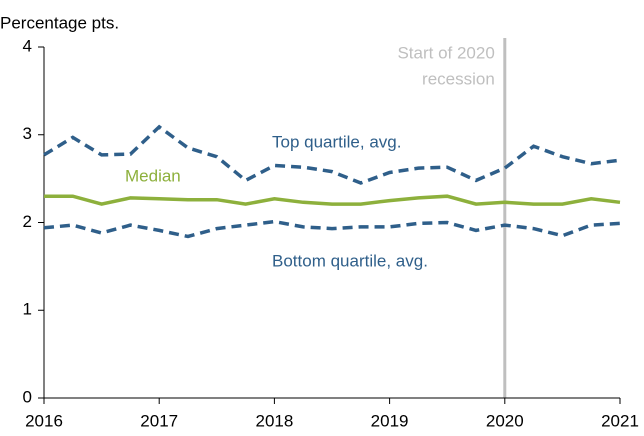 The width and height of the screenshot is (644, 436). What do you see at coordinates (159, 420) in the screenshot?
I see `x-tick-label: 2017` at bounding box center [159, 420].